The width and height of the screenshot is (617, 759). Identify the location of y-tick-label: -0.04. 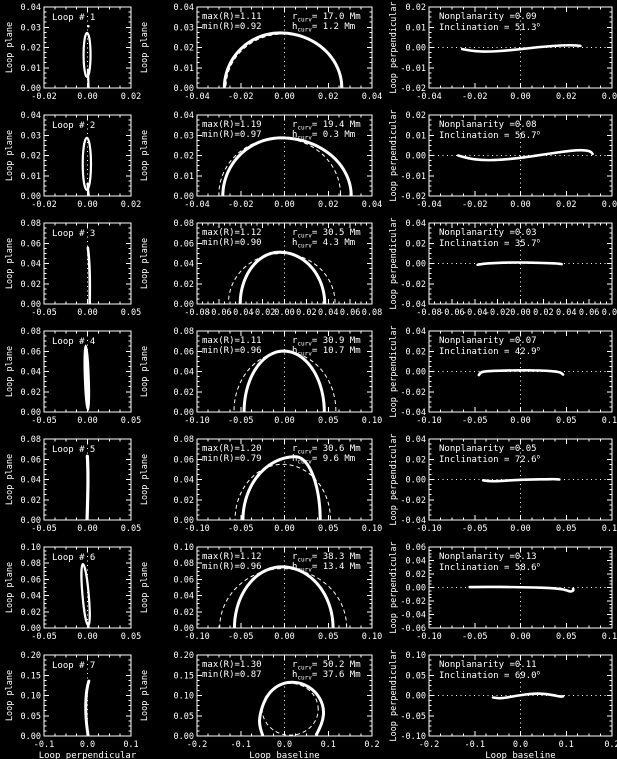
(413, 413).